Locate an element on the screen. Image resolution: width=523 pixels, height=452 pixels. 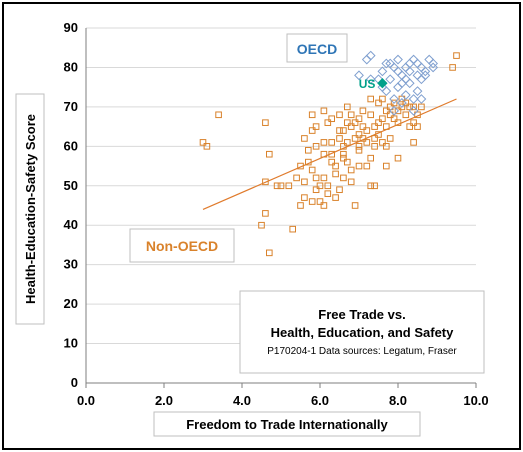
chart-title-line-1: Free Trade vs. is located at coordinates (361, 314).